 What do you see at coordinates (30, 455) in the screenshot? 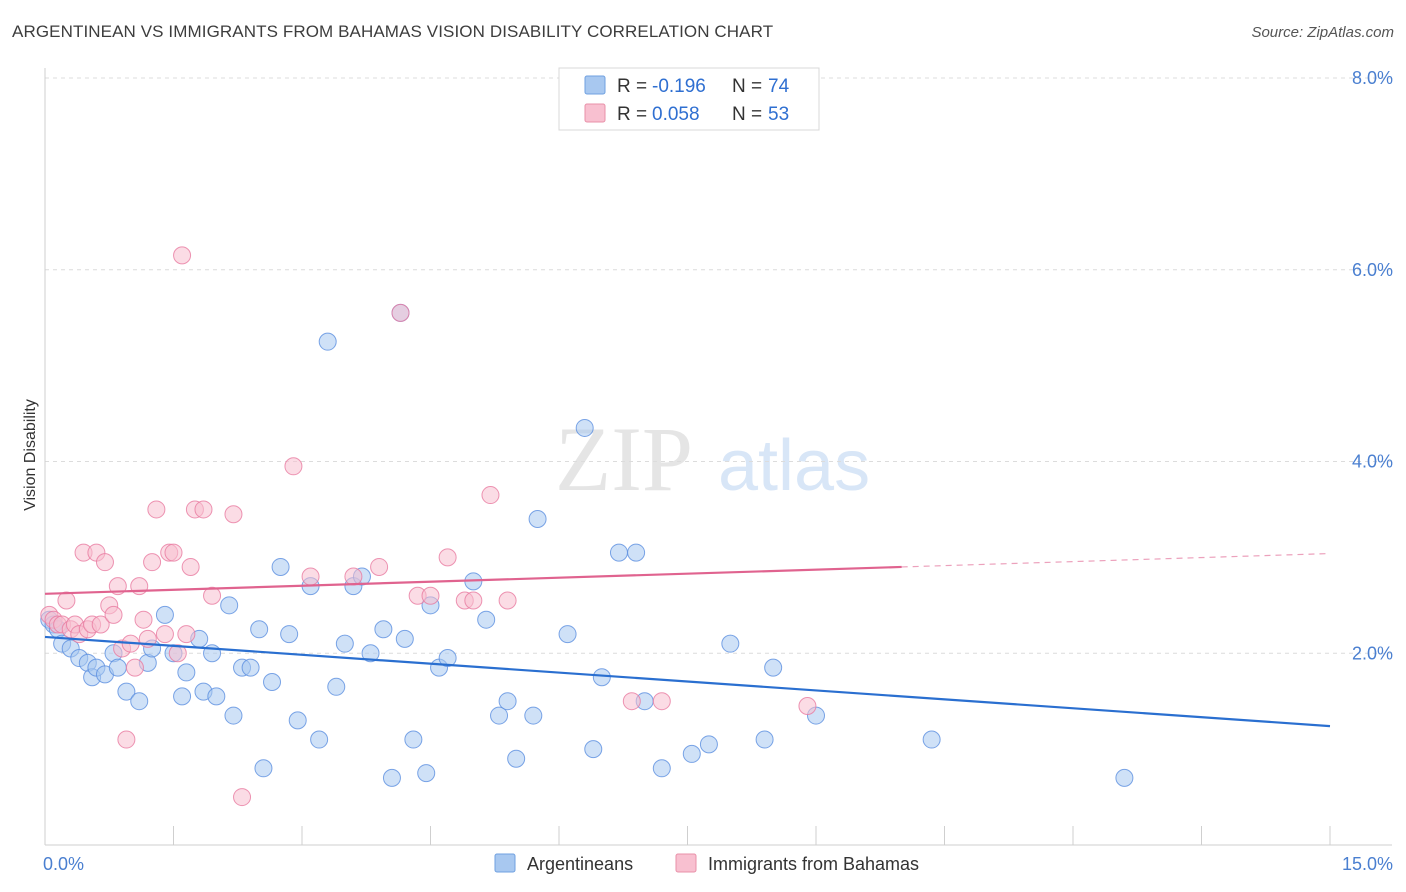
I see `y-axis-label: Vision Disability` at bounding box center [30, 455].